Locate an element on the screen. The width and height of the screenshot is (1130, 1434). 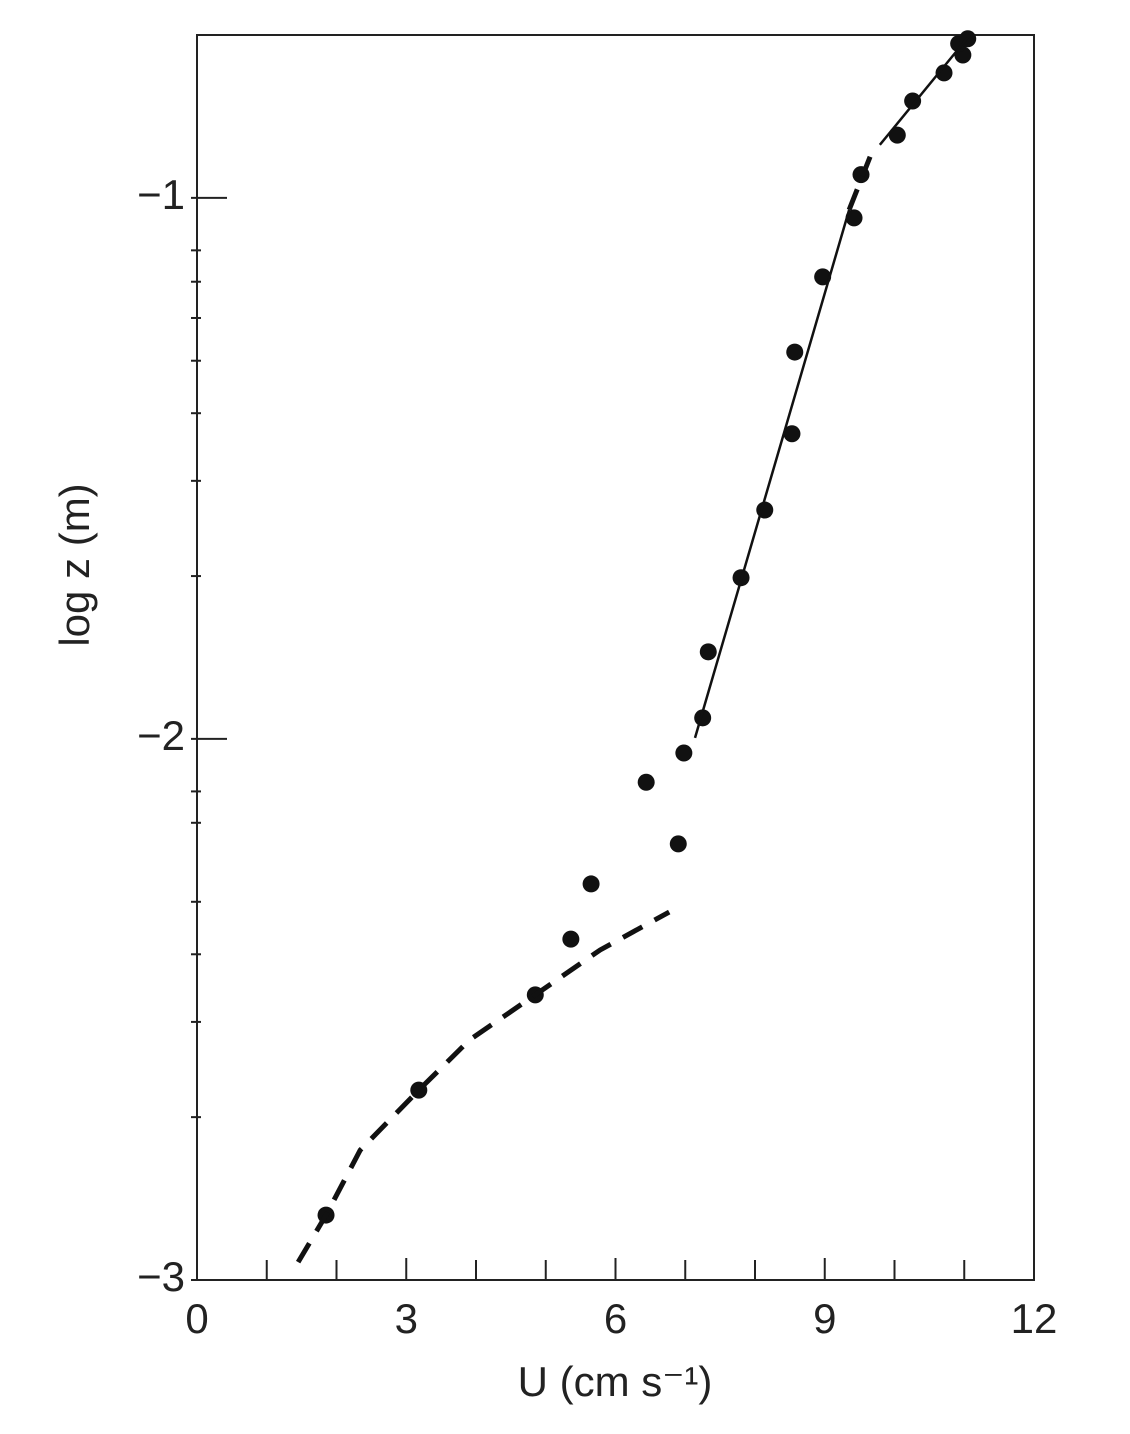
y-axis-label: log z (m) is located at coordinates (74, 564).